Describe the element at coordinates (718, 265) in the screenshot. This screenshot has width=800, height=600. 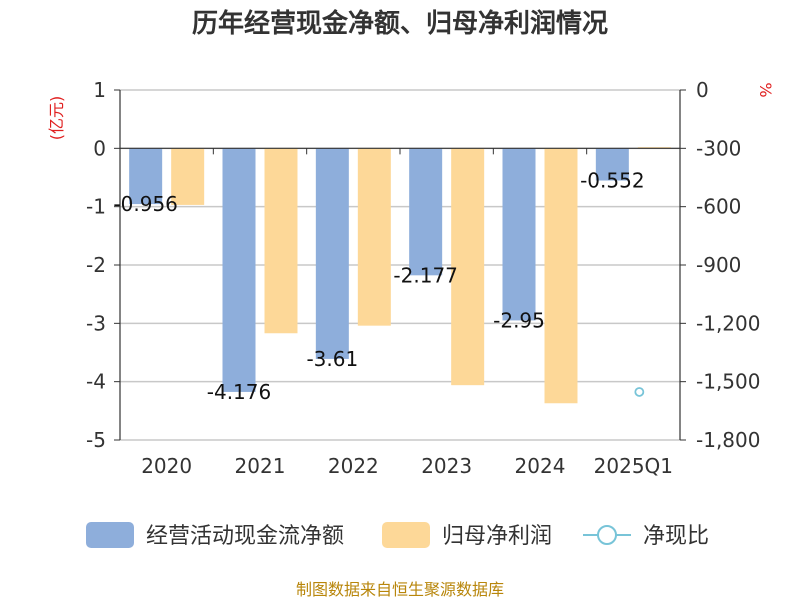
I see `right-axis-tick-label: -900` at that location.